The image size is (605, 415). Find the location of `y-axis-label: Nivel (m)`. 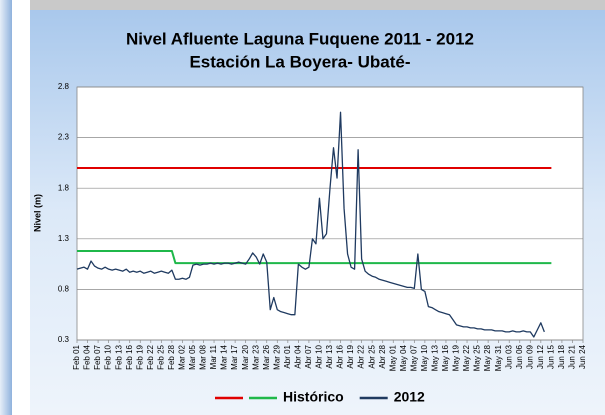

y-axis-label: Nivel (m) is located at coordinates (37, 213).